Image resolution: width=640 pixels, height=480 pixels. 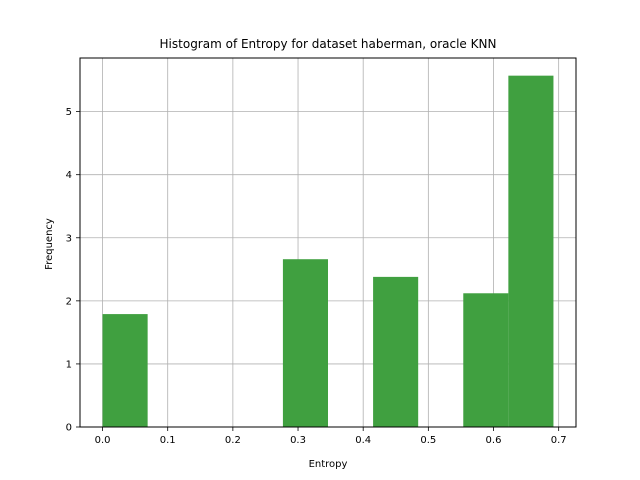 What do you see at coordinates (363, 440) in the screenshot?
I see `x-tick-label: 0.4` at bounding box center [363, 440].